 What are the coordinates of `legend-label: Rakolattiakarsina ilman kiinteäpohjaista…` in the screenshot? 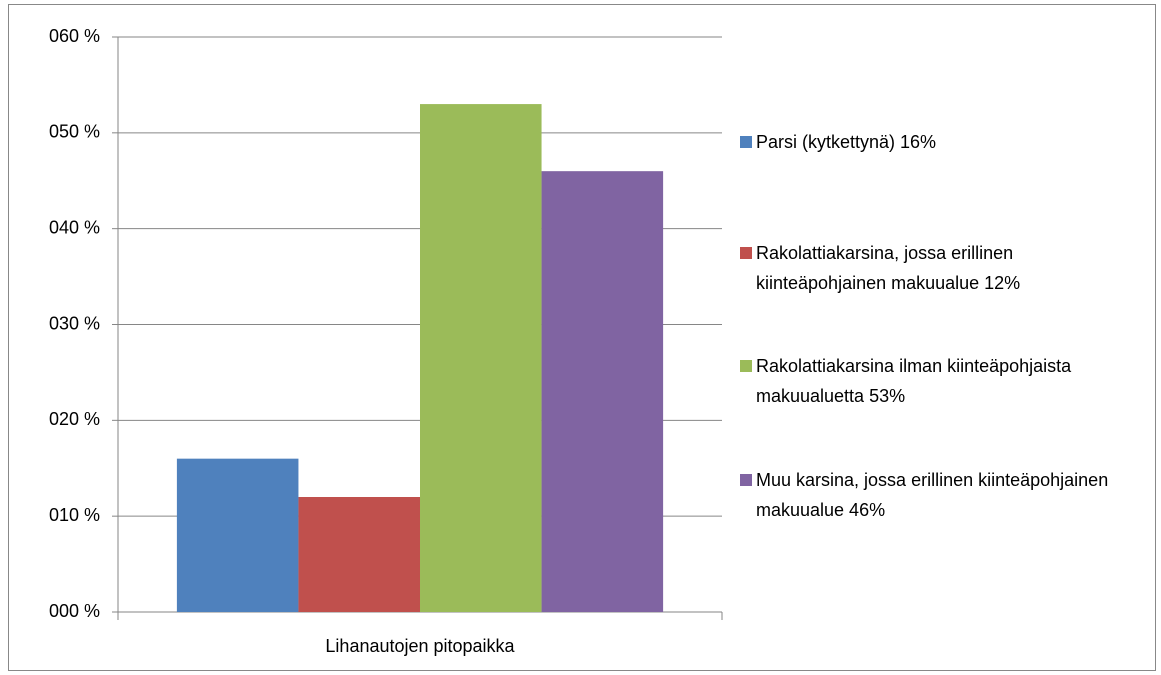 It's located at (914, 381).